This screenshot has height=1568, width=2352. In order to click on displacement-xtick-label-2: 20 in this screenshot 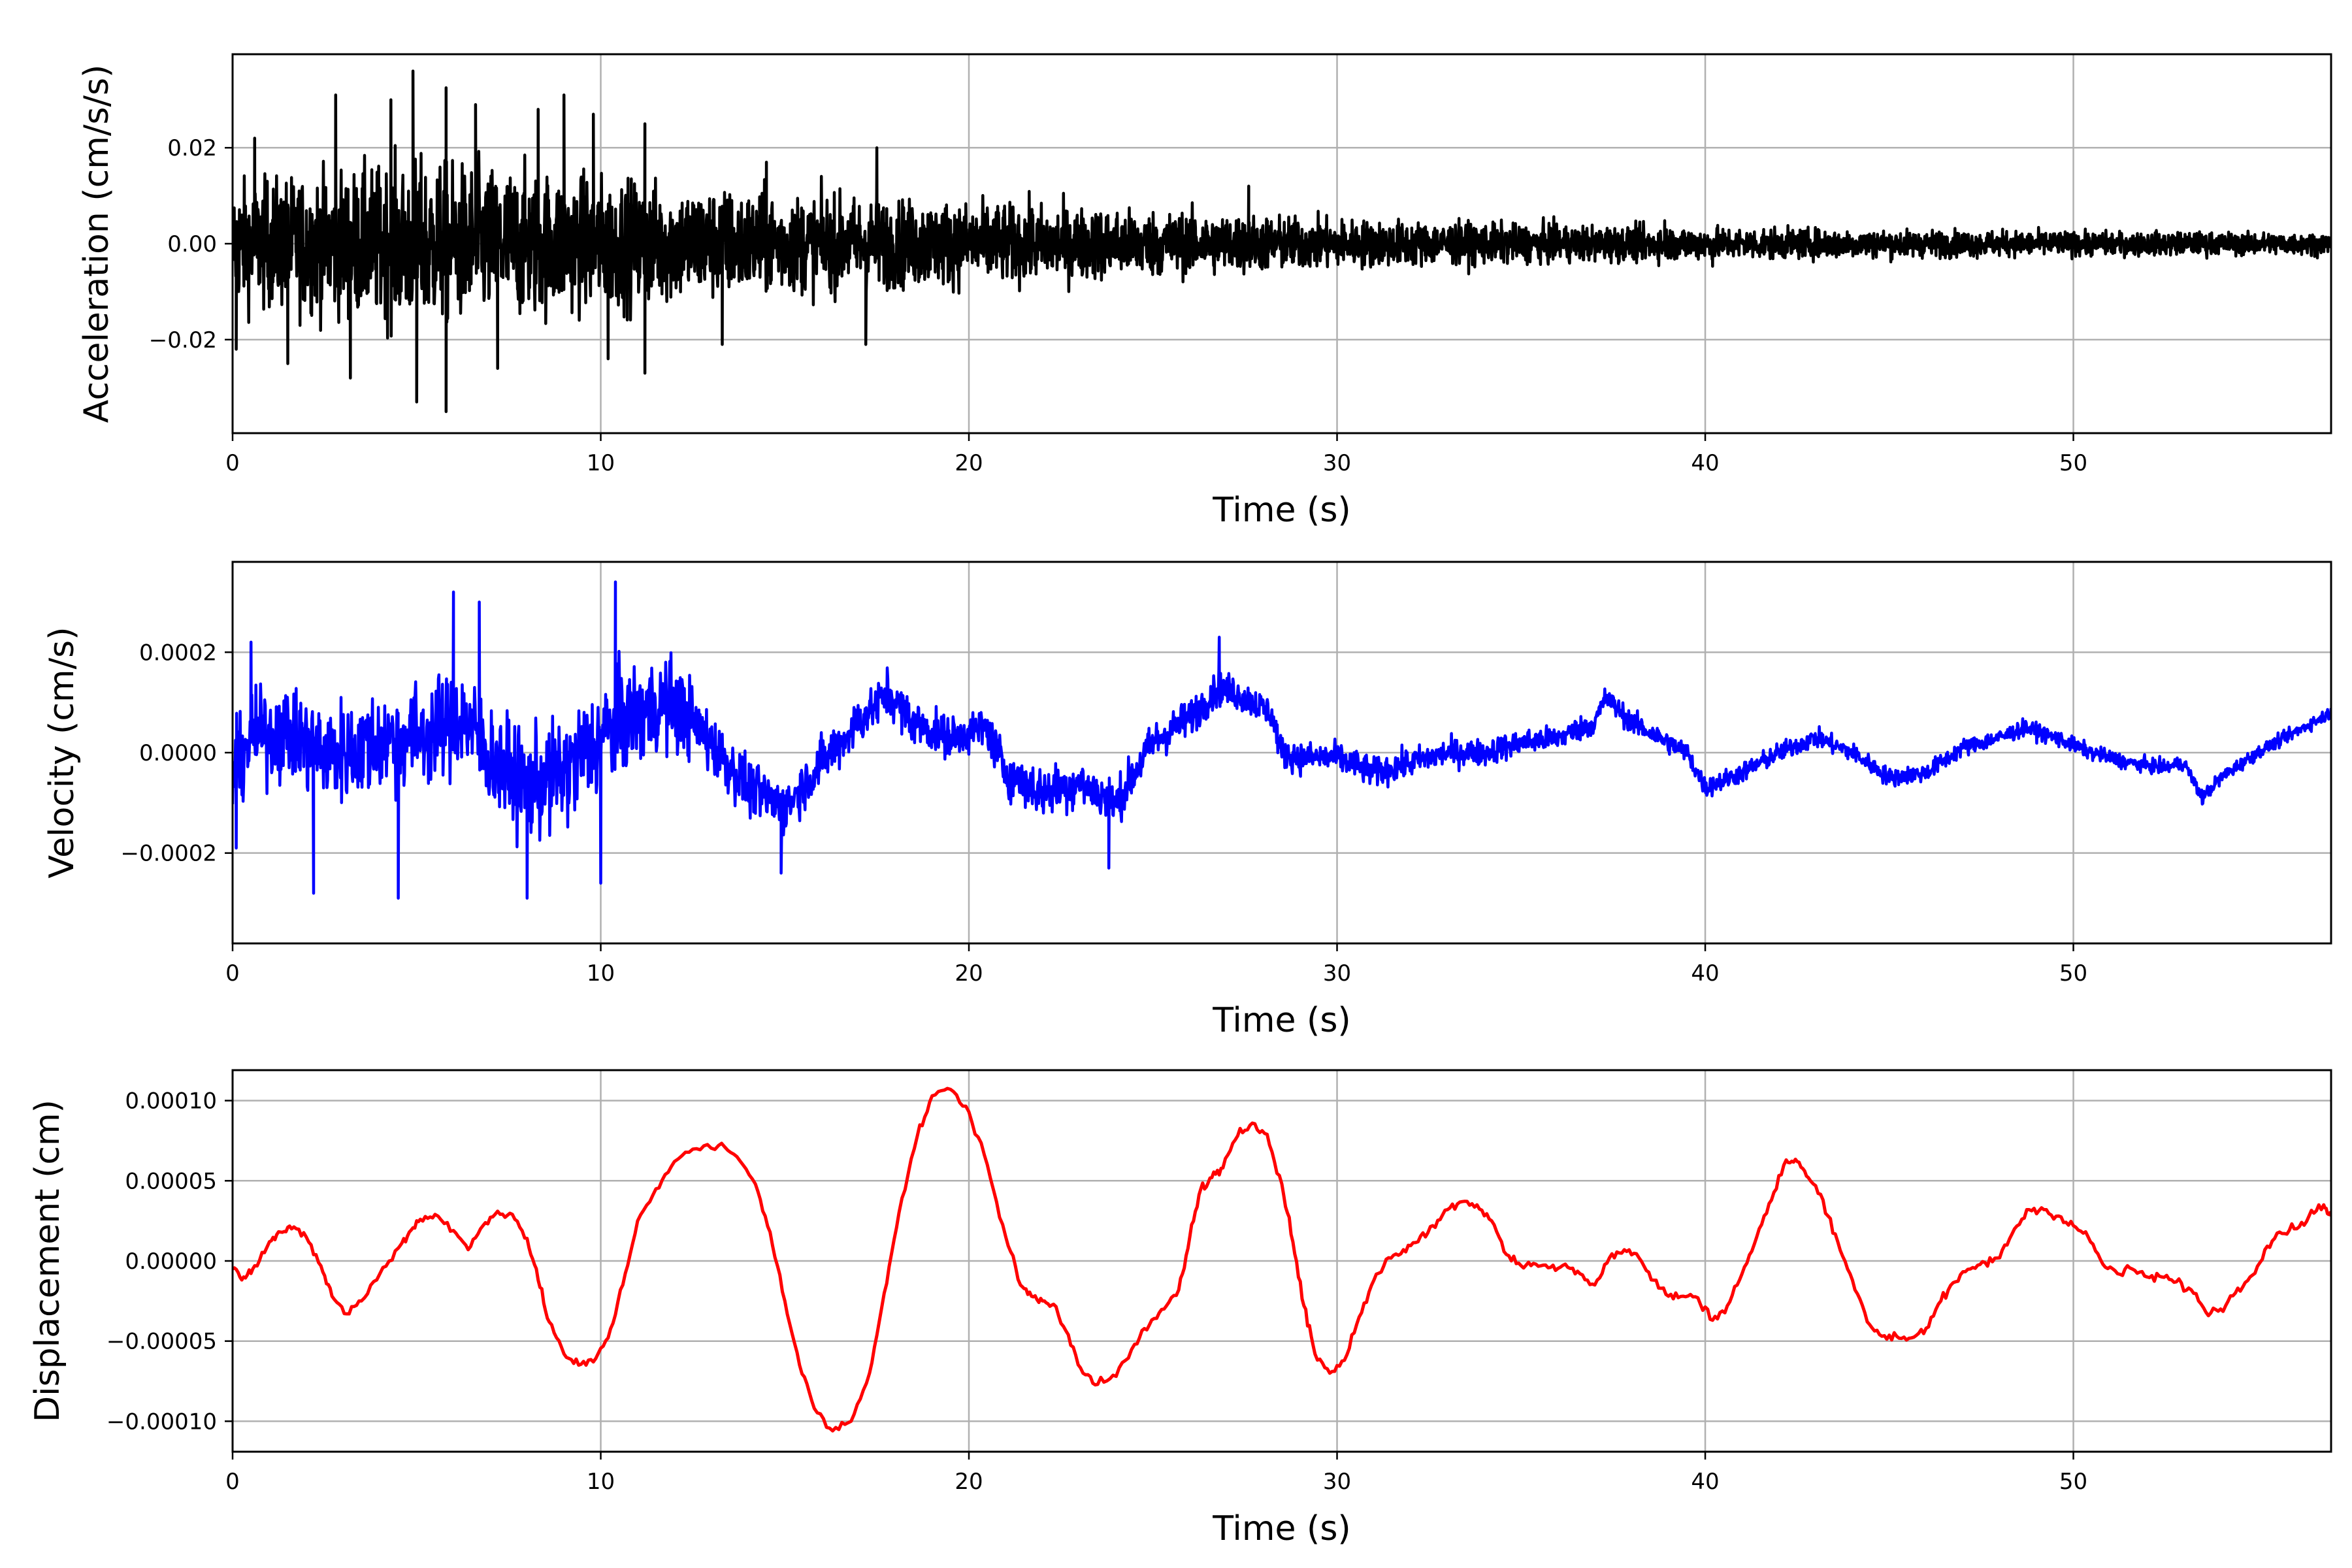, I will do `click(969, 1482)`.